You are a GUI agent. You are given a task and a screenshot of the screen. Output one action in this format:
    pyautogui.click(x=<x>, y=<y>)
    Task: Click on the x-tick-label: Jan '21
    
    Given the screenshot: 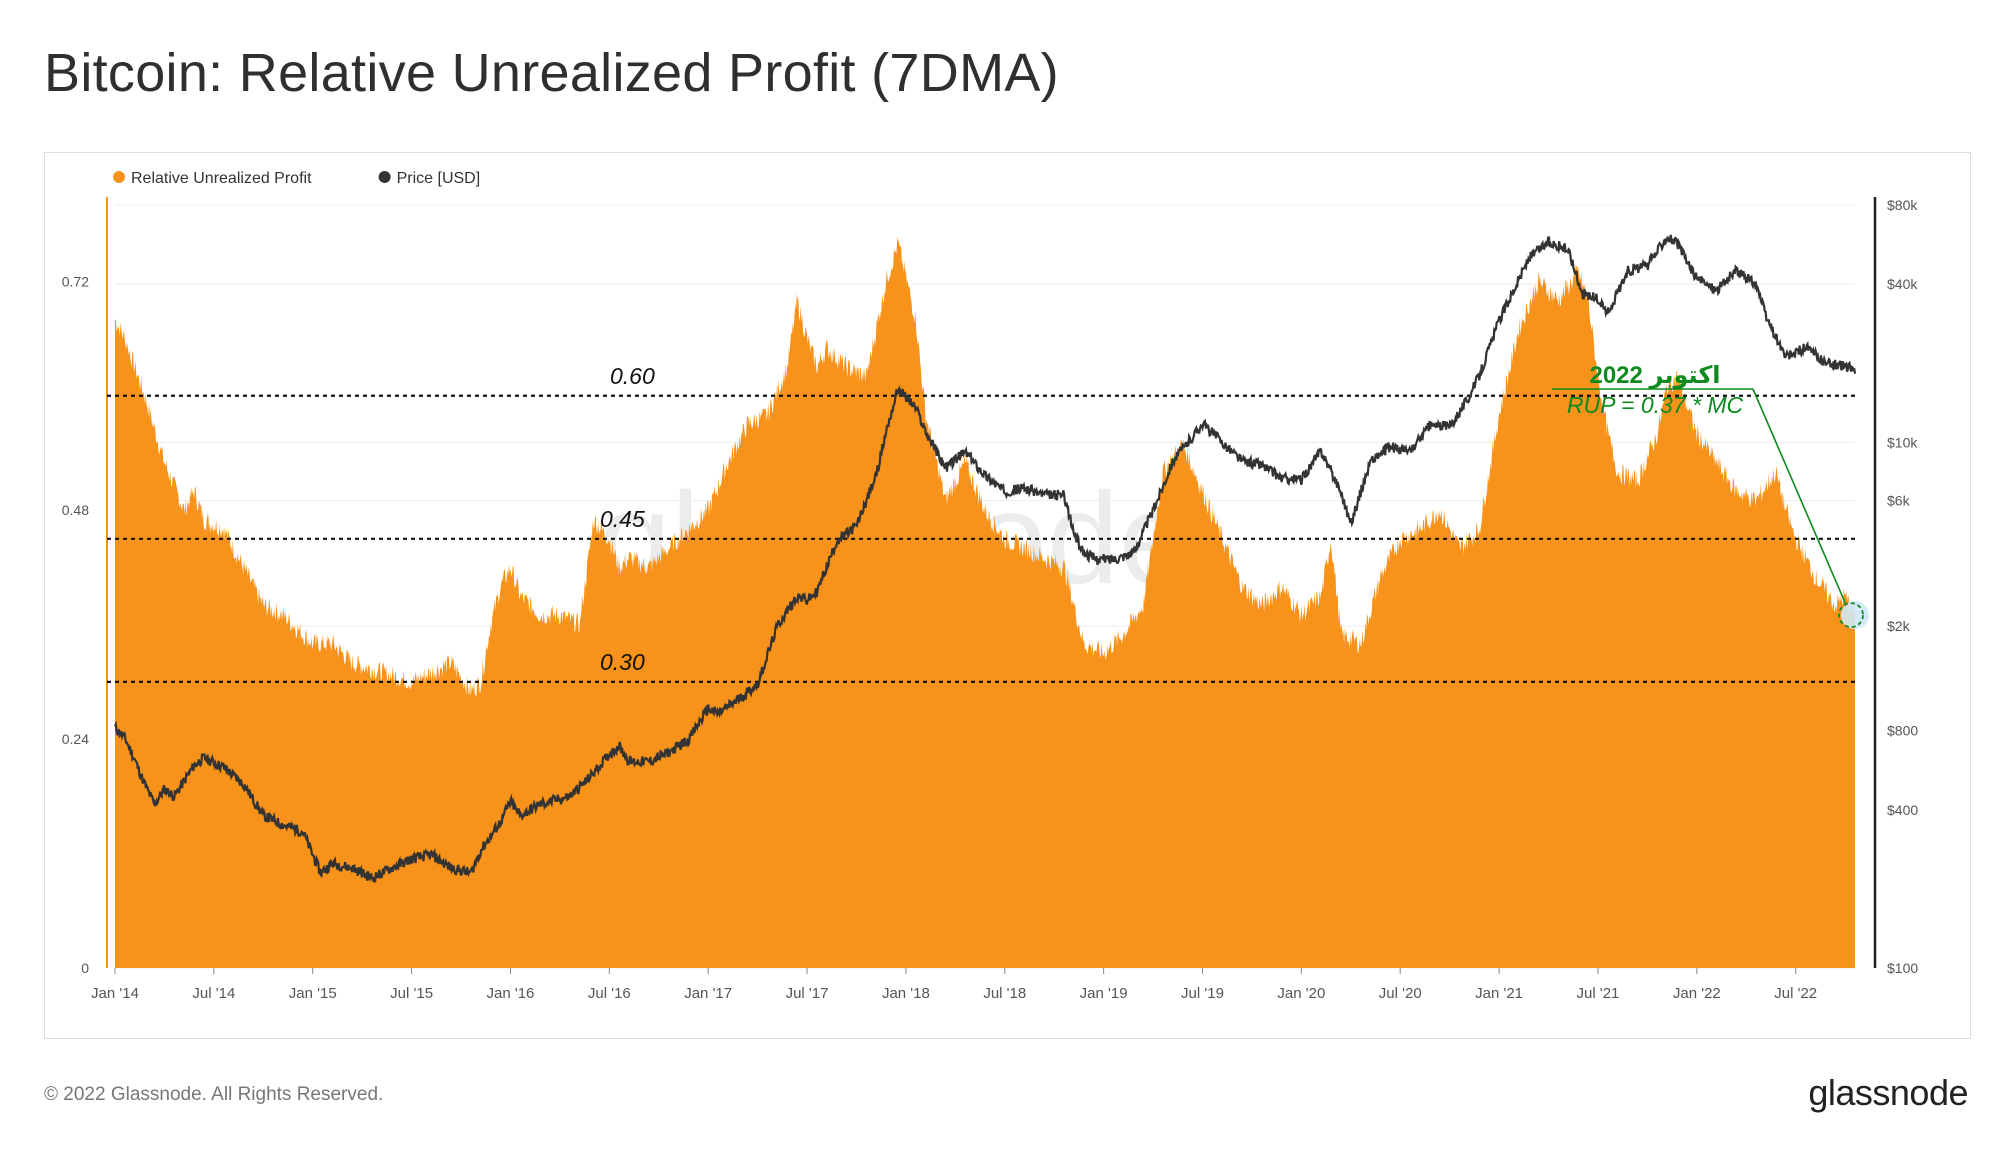 What is the action you would take?
    pyautogui.click(x=1499, y=993)
    